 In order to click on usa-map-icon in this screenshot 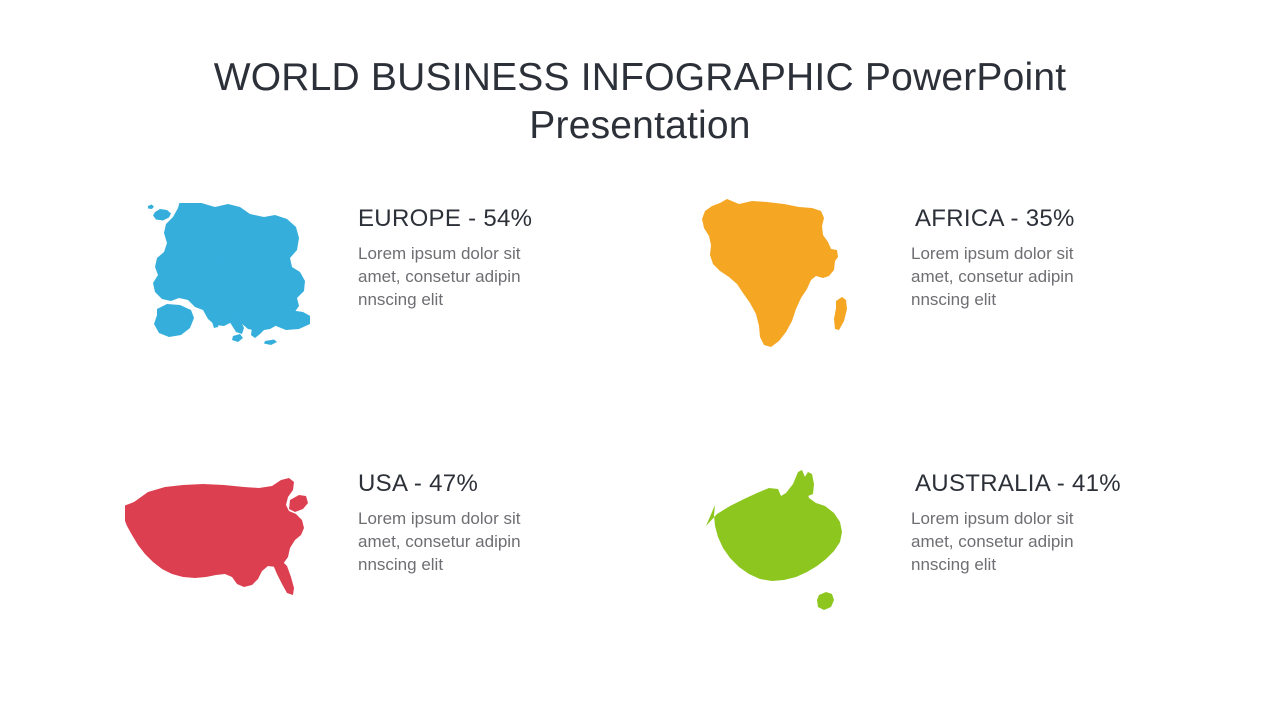, I will do `click(216, 536)`.